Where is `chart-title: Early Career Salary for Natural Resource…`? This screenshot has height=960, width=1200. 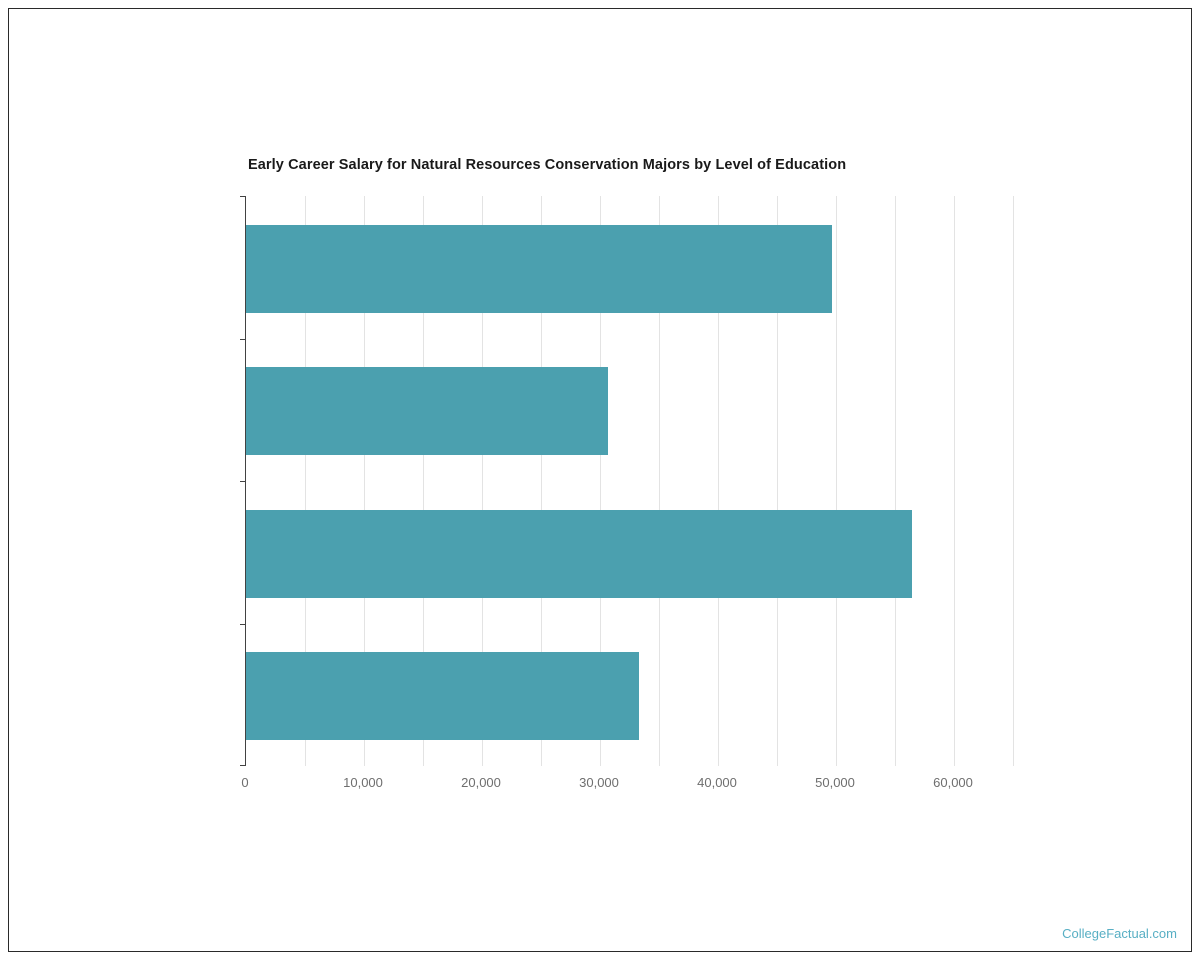 chart-title: Early Career Salary for Natural Resource… is located at coordinates (547, 165).